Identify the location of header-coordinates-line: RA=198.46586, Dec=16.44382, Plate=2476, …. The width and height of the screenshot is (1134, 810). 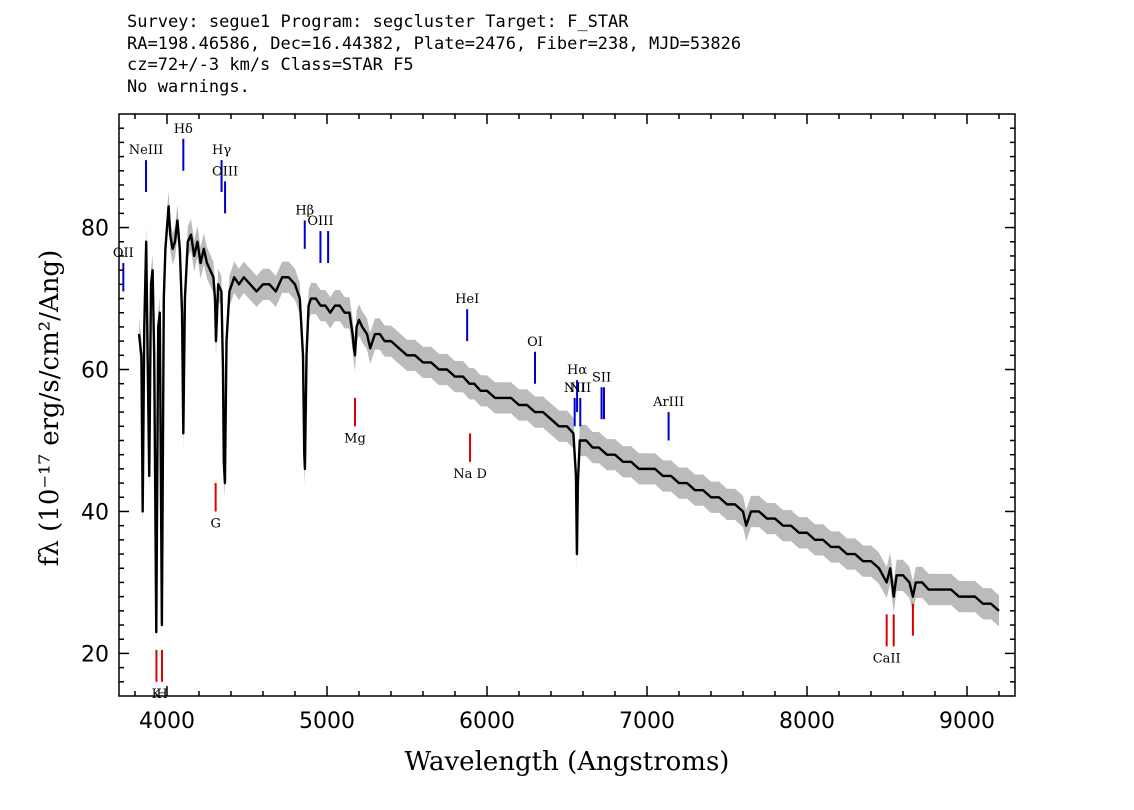
(434, 43).